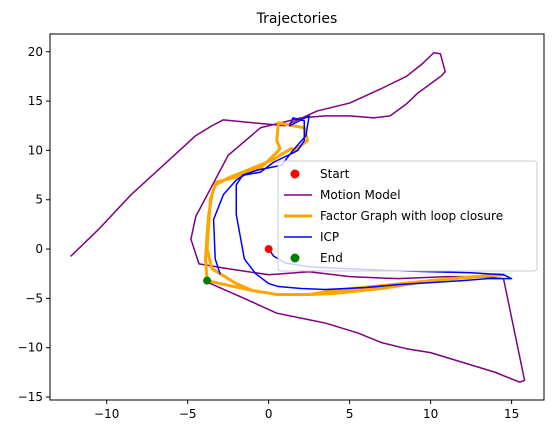 The image size is (554, 435). Describe the element at coordinates (329, 237) in the screenshot. I see `legend-label-icp: ICP` at that location.